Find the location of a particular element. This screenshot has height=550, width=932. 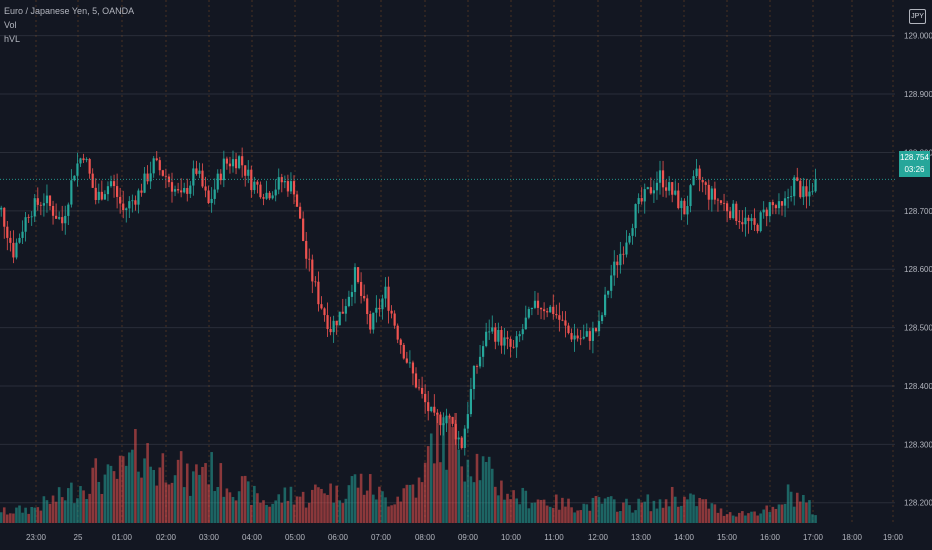

time-tick-label: 06:00 is located at coordinates (338, 537).